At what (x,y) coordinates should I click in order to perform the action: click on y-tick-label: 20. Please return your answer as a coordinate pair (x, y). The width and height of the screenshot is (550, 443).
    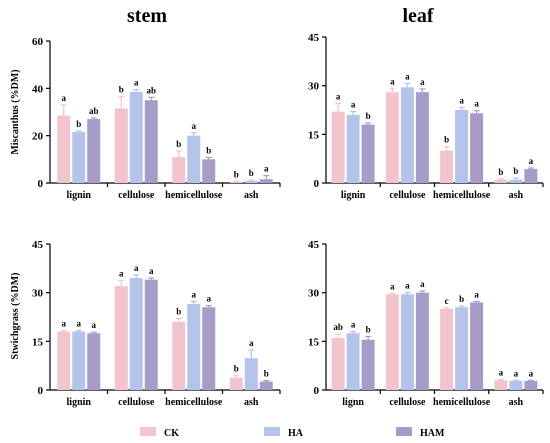
    Looking at the image, I should click on (38, 137).